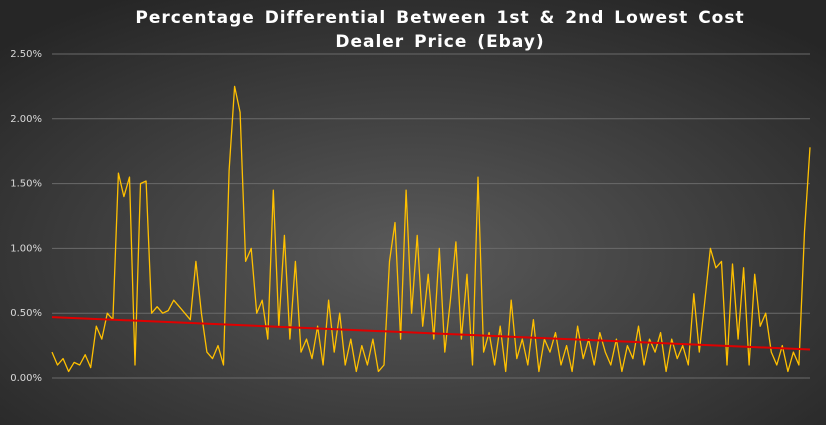 The image size is (826, 425). Describe the element at coordinates (26, 54) in the screenshot. I see `y-tick-label: 2.50%` at that location.